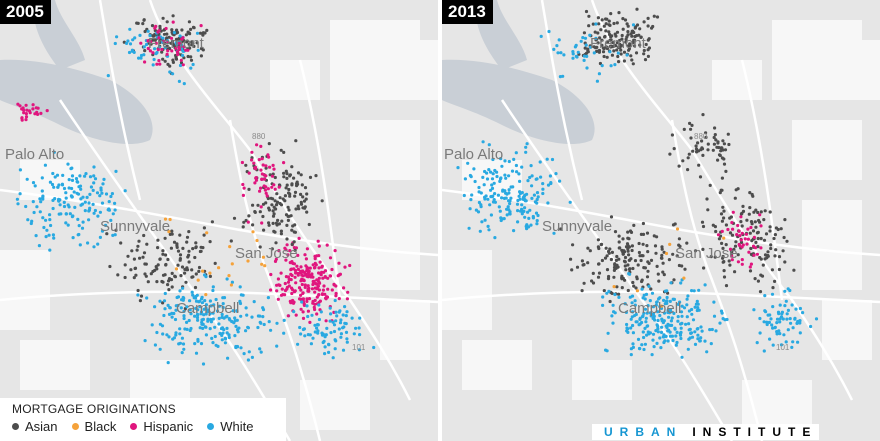 This screenshot has height=441, width=880. I want to click on road-line, so click(562, 100).